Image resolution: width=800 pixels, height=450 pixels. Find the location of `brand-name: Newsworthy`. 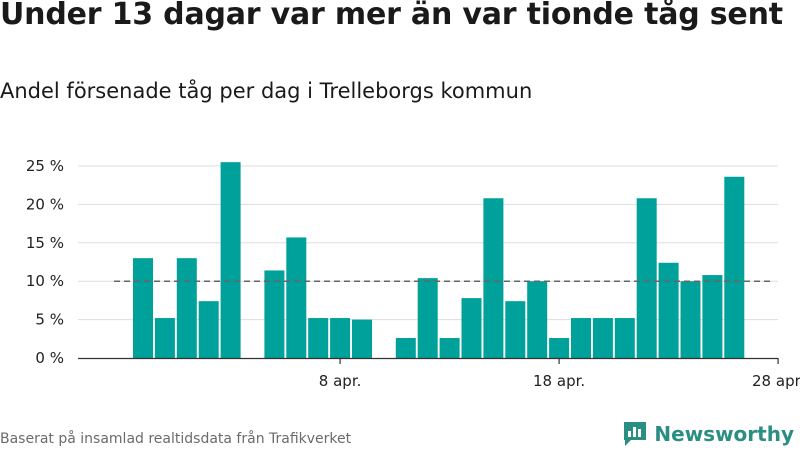

brand-name: Newsworthy is located at coordinates (724, 434).